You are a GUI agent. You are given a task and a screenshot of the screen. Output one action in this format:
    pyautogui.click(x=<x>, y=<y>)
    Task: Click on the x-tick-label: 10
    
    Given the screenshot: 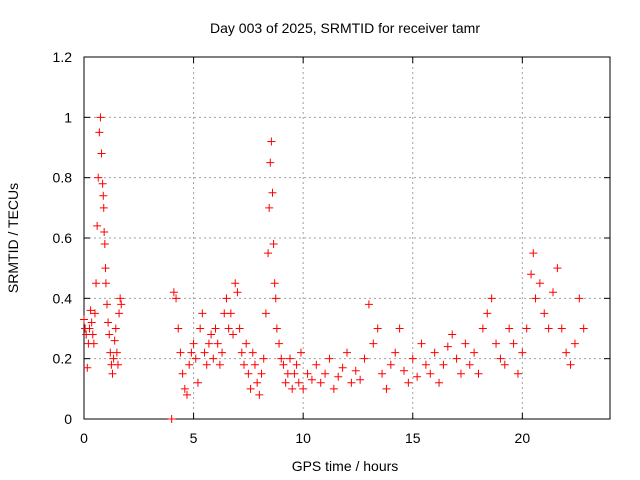 What is the action you would take?
    pyautogui.click(x=303, y=438)
    